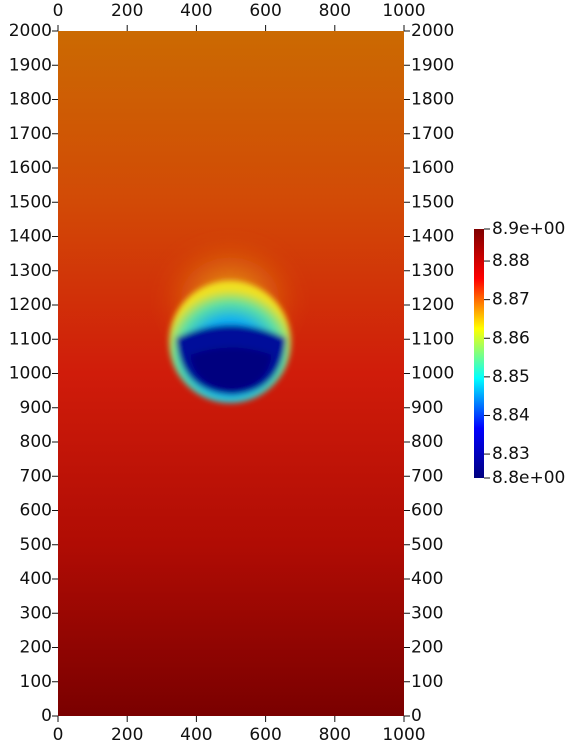 This screenshot has width=572, height=750. What do you see at coordinates (432, 65) in the screenshot?
I see `y-tick-label-right: 1900` at bounding box center [432, 65].